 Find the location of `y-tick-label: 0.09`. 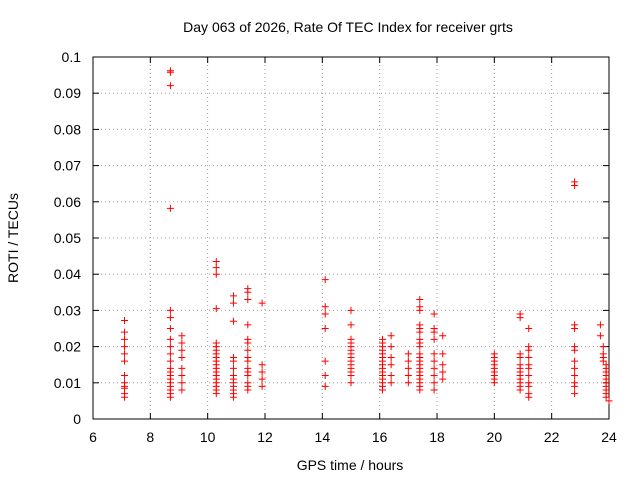

y-tick-label: 0.09 is located at coordinates (67, 93).